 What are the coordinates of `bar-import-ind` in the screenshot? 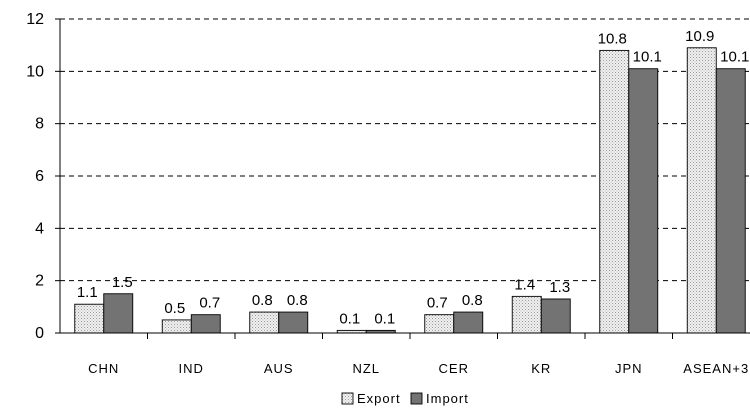 It's located at (205, 324).